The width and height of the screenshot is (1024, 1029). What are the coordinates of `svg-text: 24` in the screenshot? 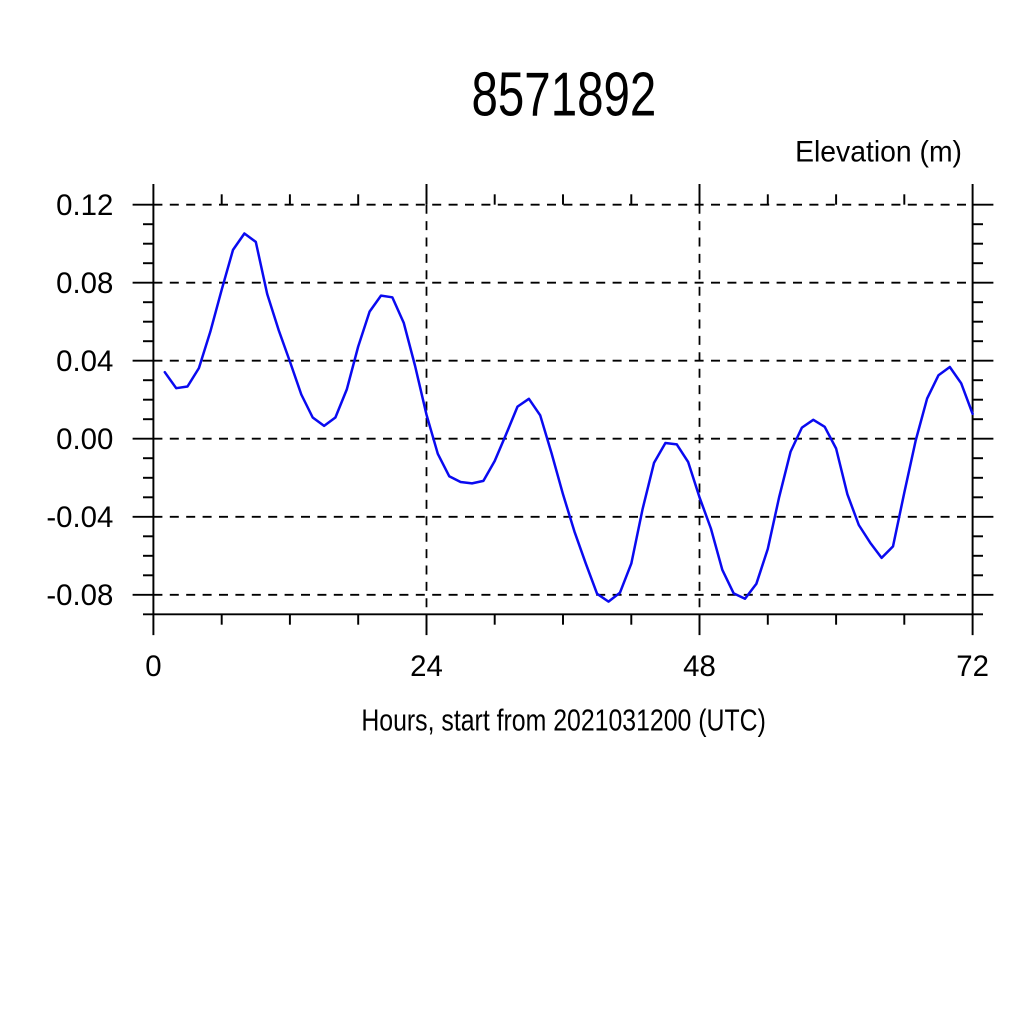 It's located at (426, 666).